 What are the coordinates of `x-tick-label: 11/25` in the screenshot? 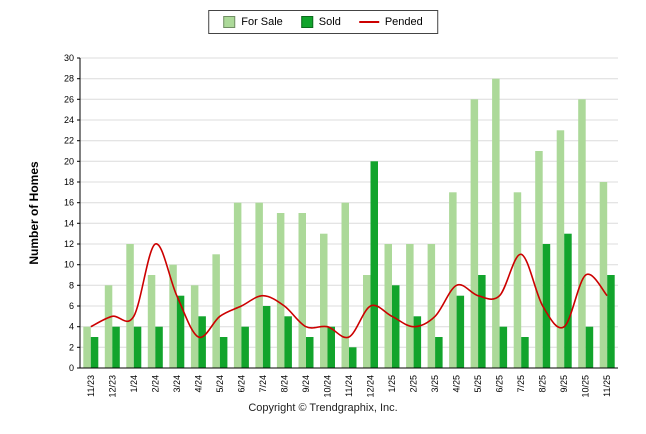 It's located at (607, 386).